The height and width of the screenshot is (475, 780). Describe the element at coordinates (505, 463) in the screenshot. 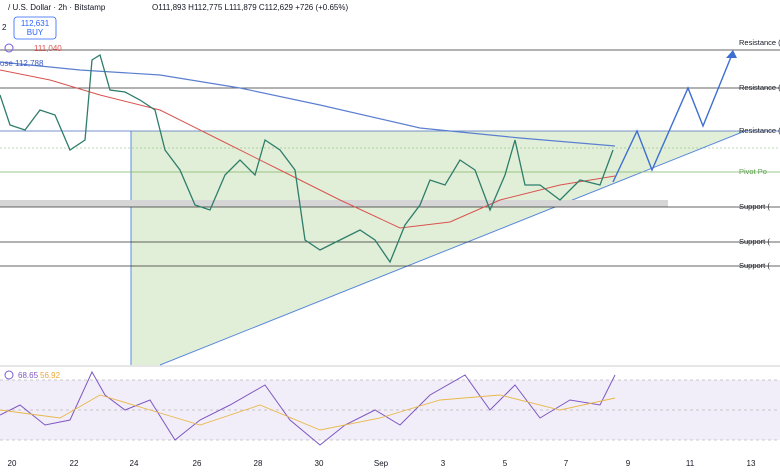

I see `x-axis-label: 5` at that location.